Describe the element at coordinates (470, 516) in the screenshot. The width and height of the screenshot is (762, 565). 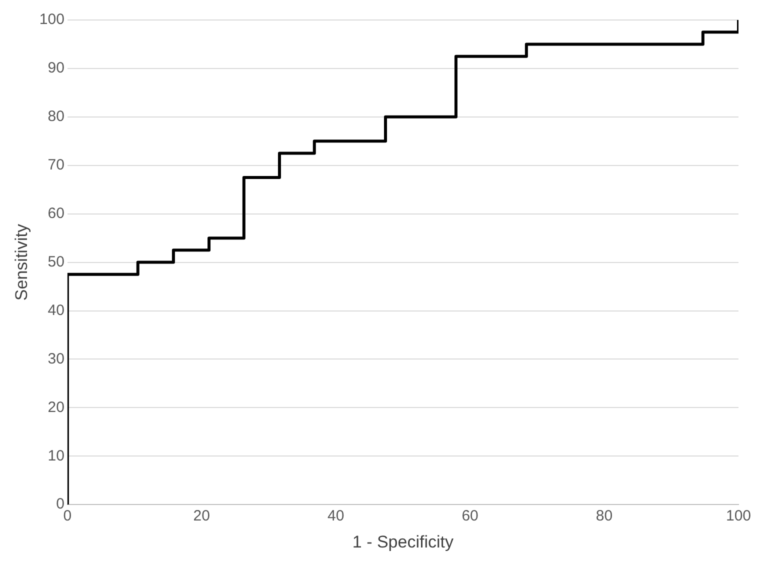
I see `x-tick-label: 60` at that location.